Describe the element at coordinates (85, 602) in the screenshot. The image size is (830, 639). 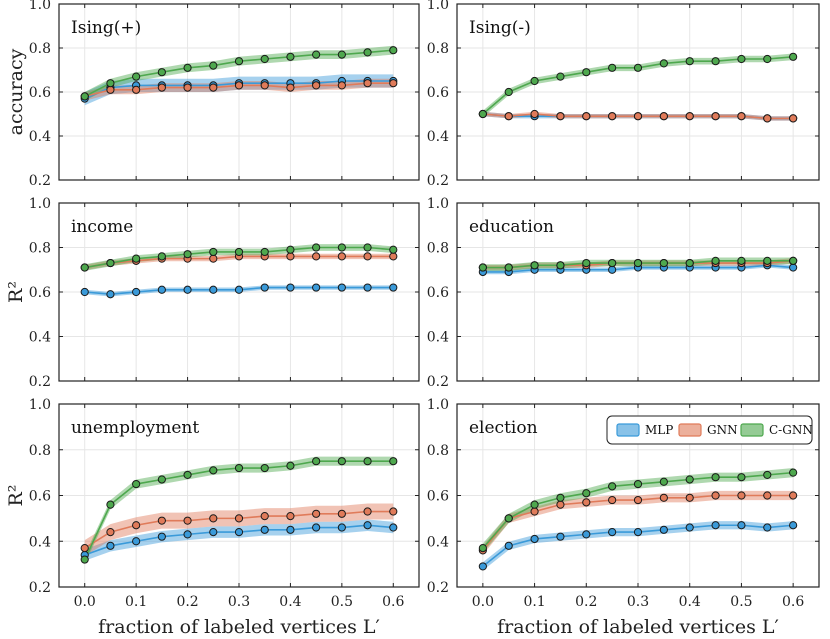
I see `x-tick-label: 0.0` at that location.